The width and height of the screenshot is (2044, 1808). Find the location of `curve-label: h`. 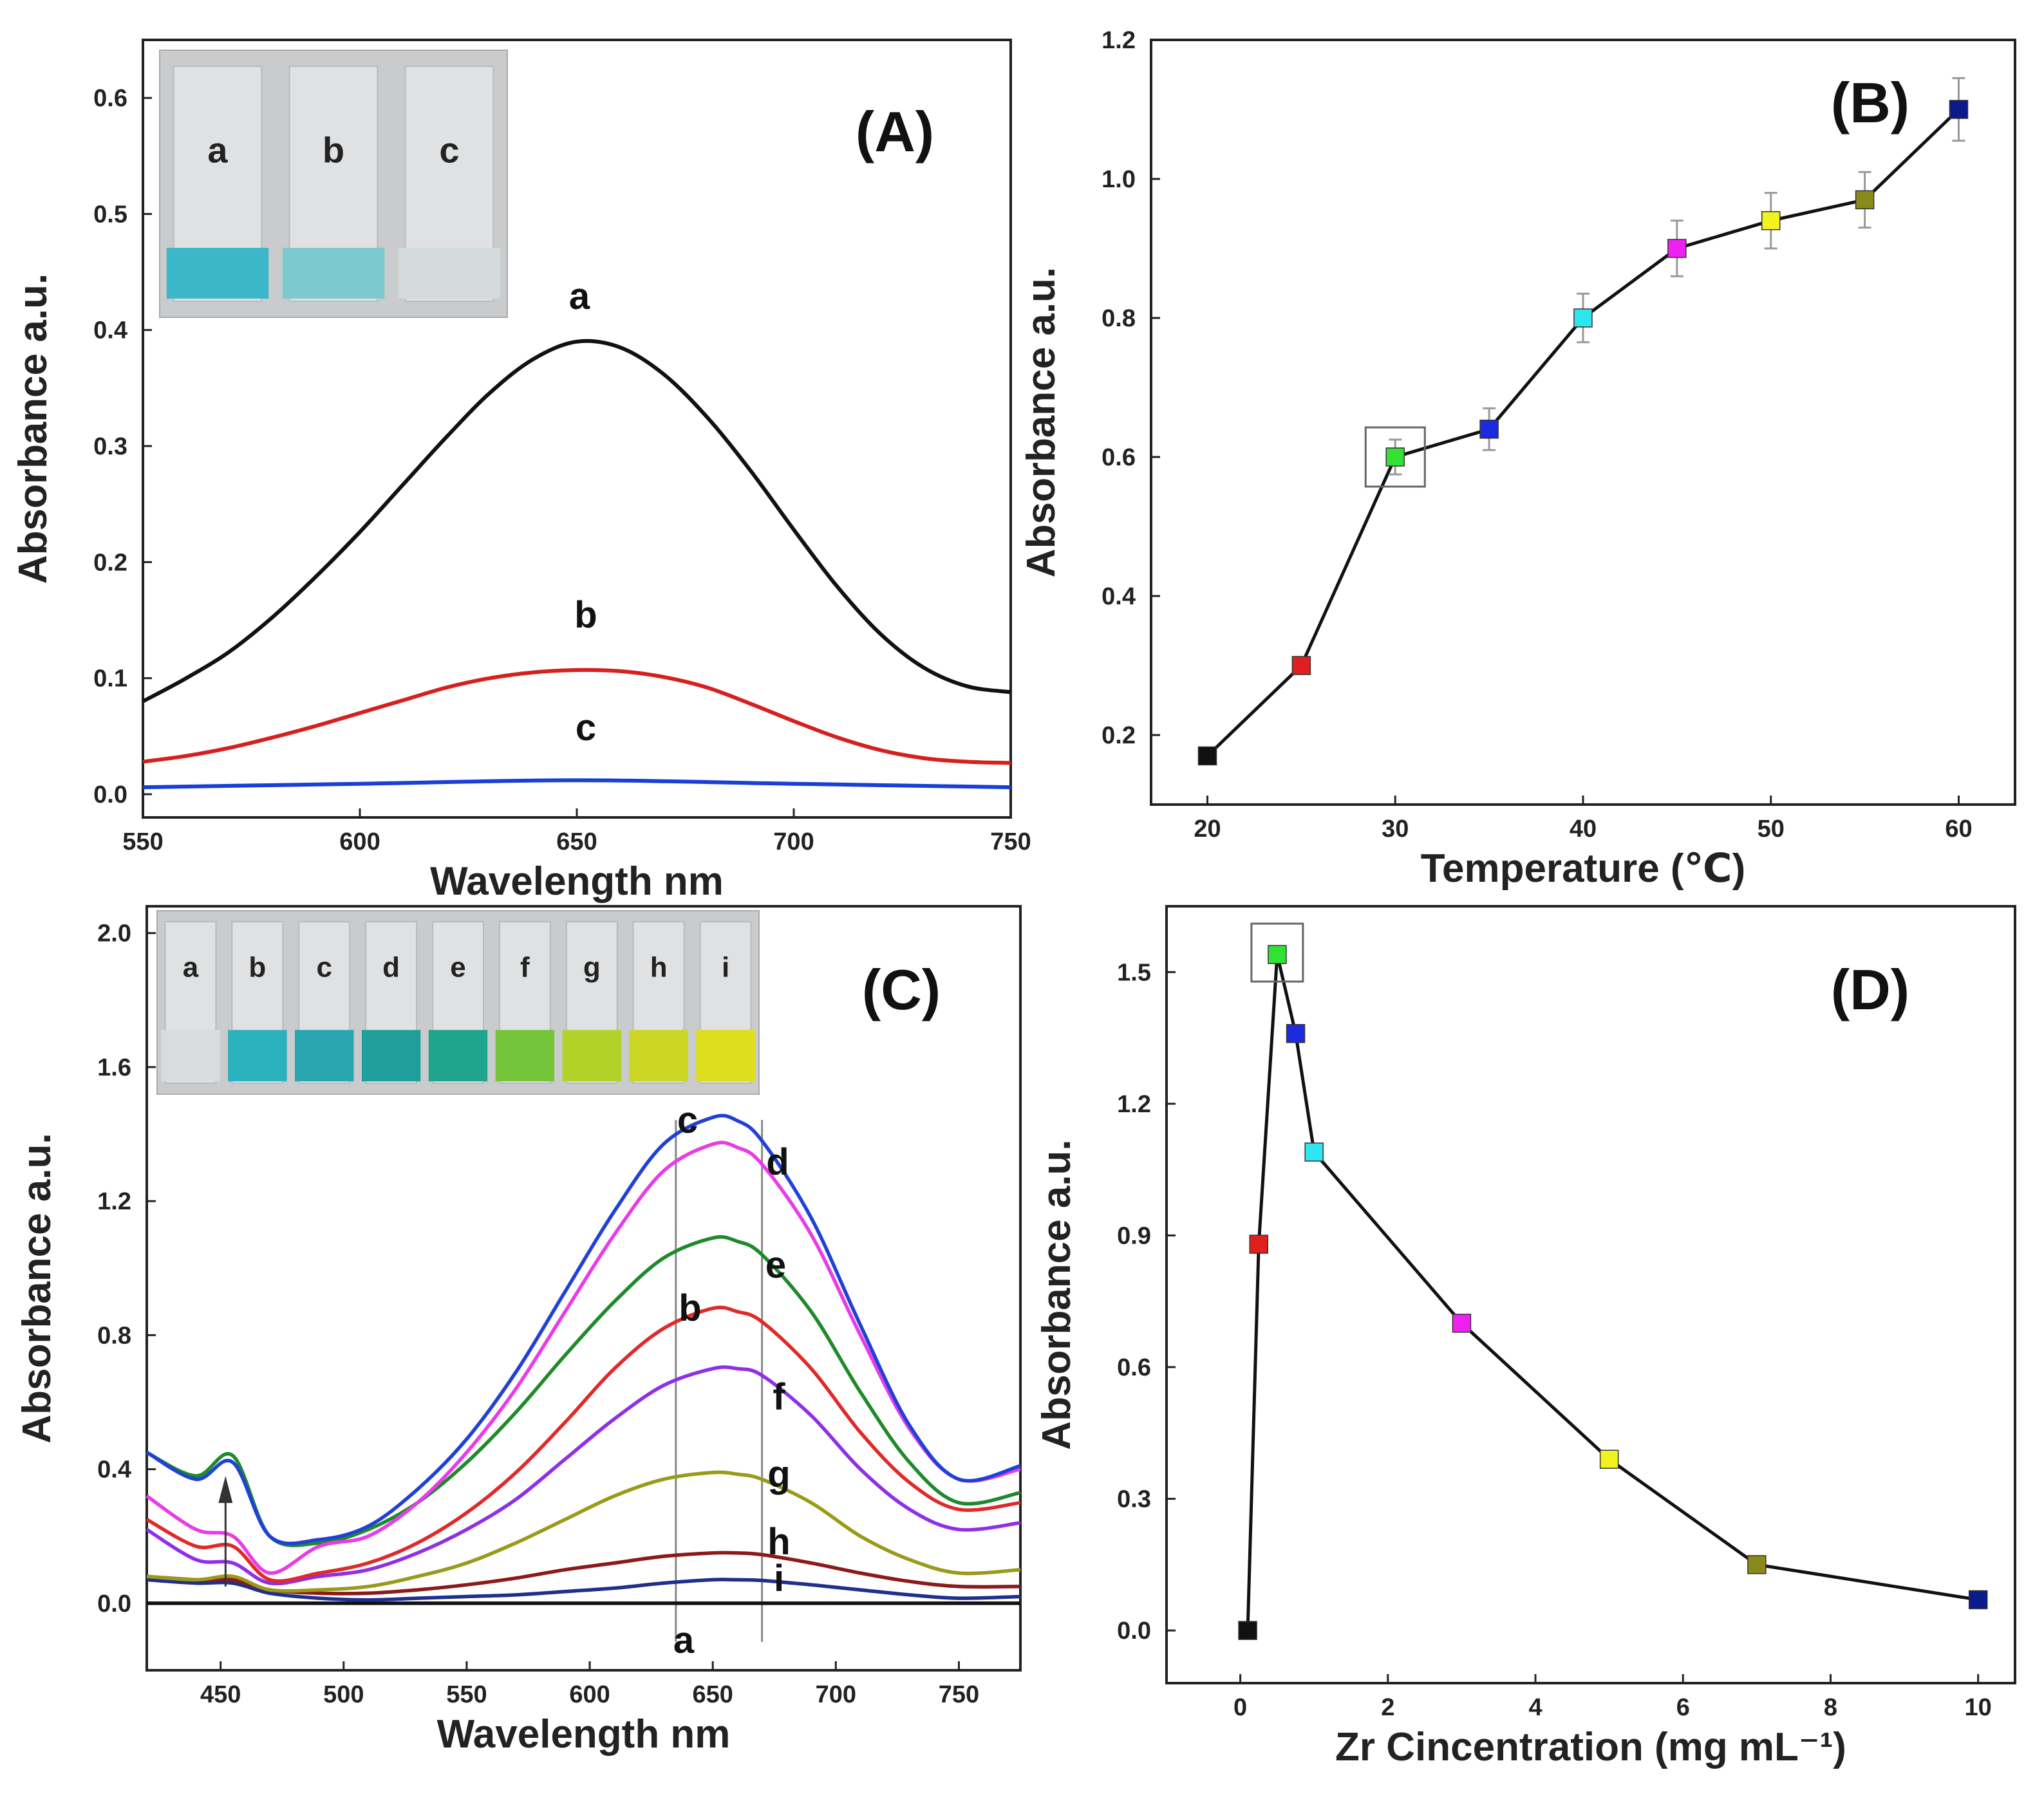

curve-label: h is located at coordinates (778, 1542).